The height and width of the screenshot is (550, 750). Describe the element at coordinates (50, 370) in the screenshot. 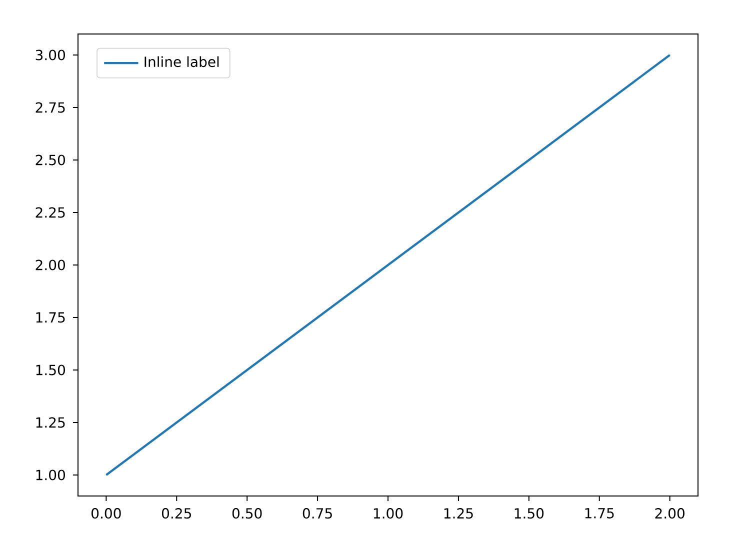

I see `y-tick-label: 1.50` at that location.